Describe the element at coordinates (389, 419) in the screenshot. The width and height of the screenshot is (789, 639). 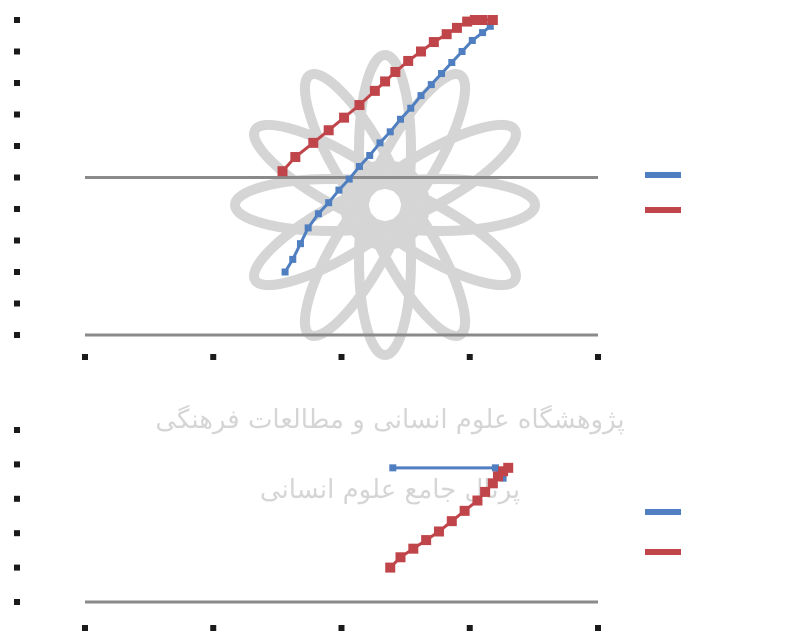
I see `watermark-line-1: پژوهشگاه علوم انسانی و مطالعات فرهنگی` at that location.